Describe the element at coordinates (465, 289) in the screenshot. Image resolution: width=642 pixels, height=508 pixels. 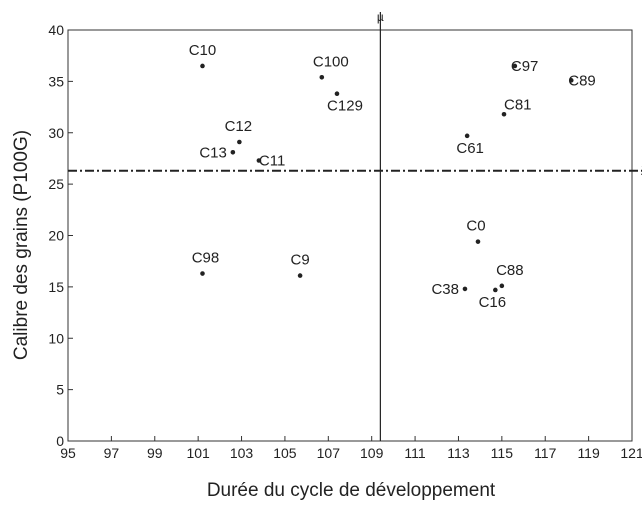
I see `point-c38` at that location.